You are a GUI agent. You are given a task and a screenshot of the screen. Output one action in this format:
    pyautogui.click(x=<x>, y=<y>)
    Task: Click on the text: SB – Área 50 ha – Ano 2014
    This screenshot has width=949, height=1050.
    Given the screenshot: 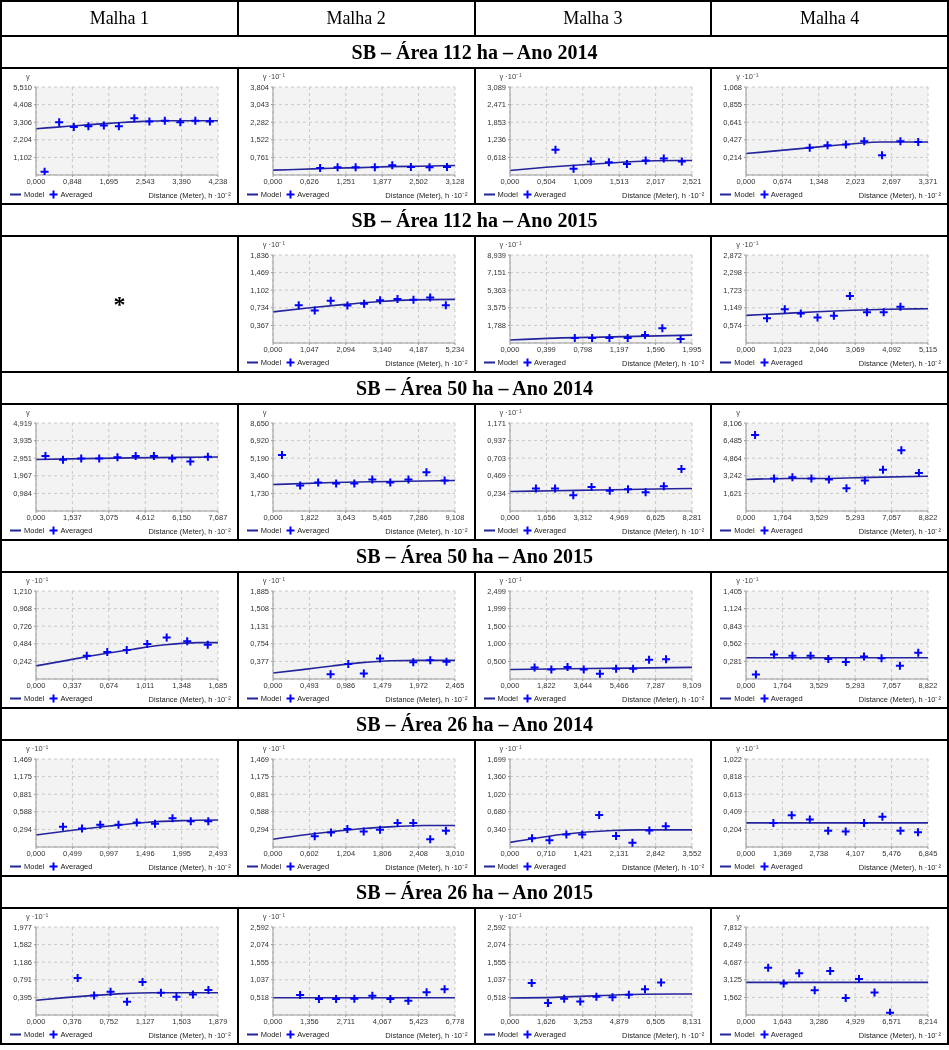 What is the action you would take?
    pyautogui.click(x=474, y=388)
    